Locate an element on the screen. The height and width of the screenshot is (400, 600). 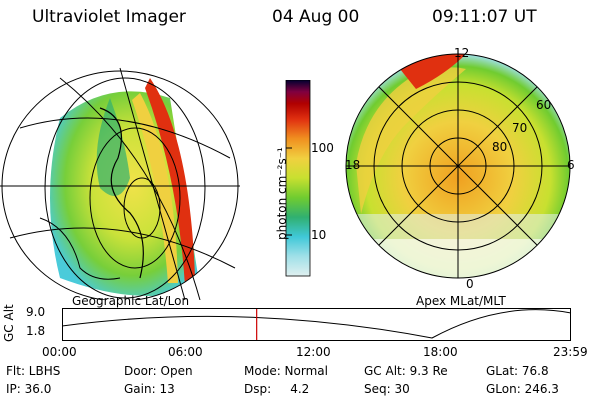
status-geo-lon: GLon: 246.3 is located at coordinates (522, 389).